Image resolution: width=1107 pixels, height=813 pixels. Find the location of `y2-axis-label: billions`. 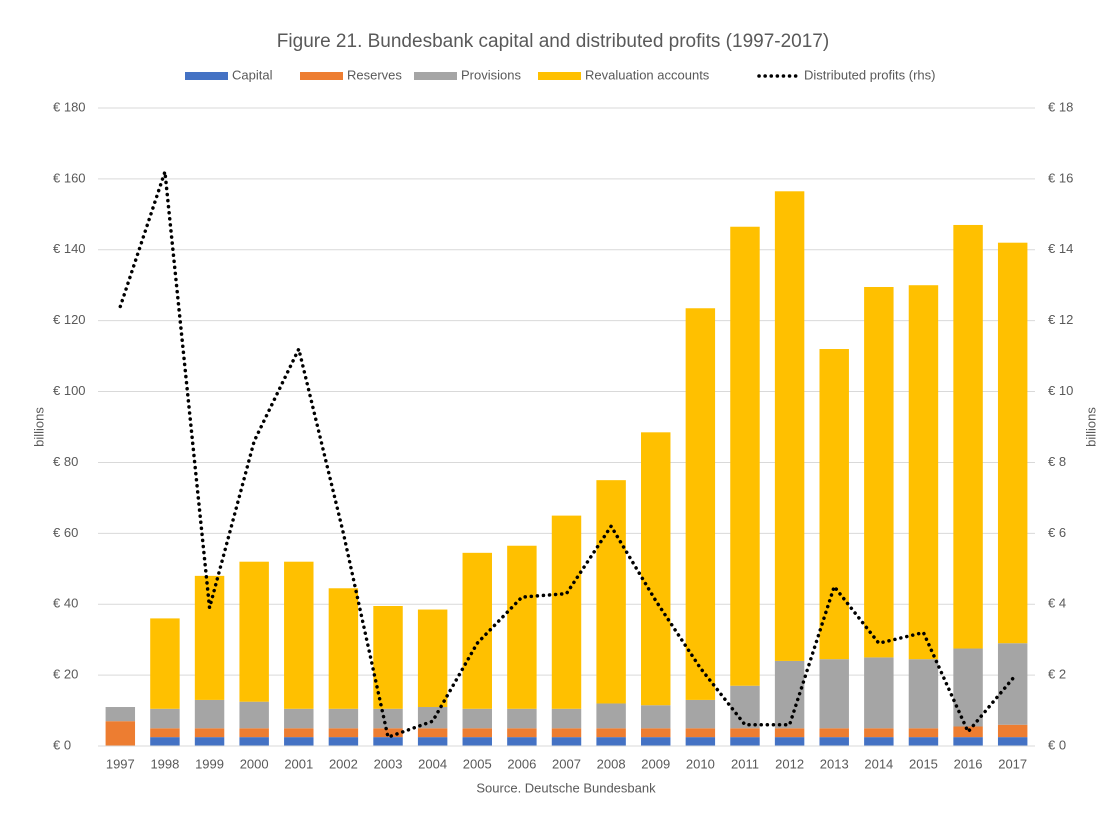

y2-axis-label: billions is located at coordinates (1090, 427).